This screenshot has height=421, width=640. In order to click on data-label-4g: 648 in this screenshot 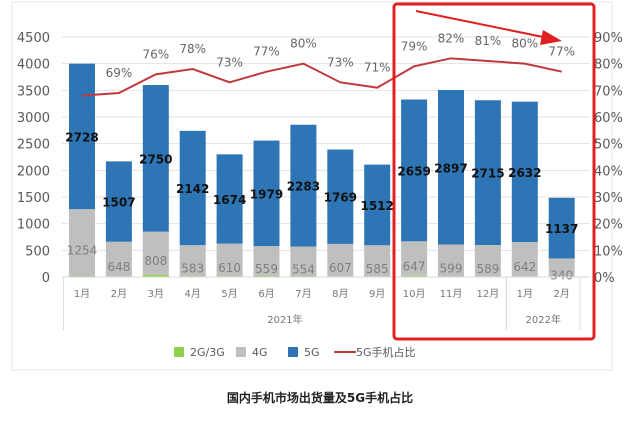, I will do `click(118, 267)`.